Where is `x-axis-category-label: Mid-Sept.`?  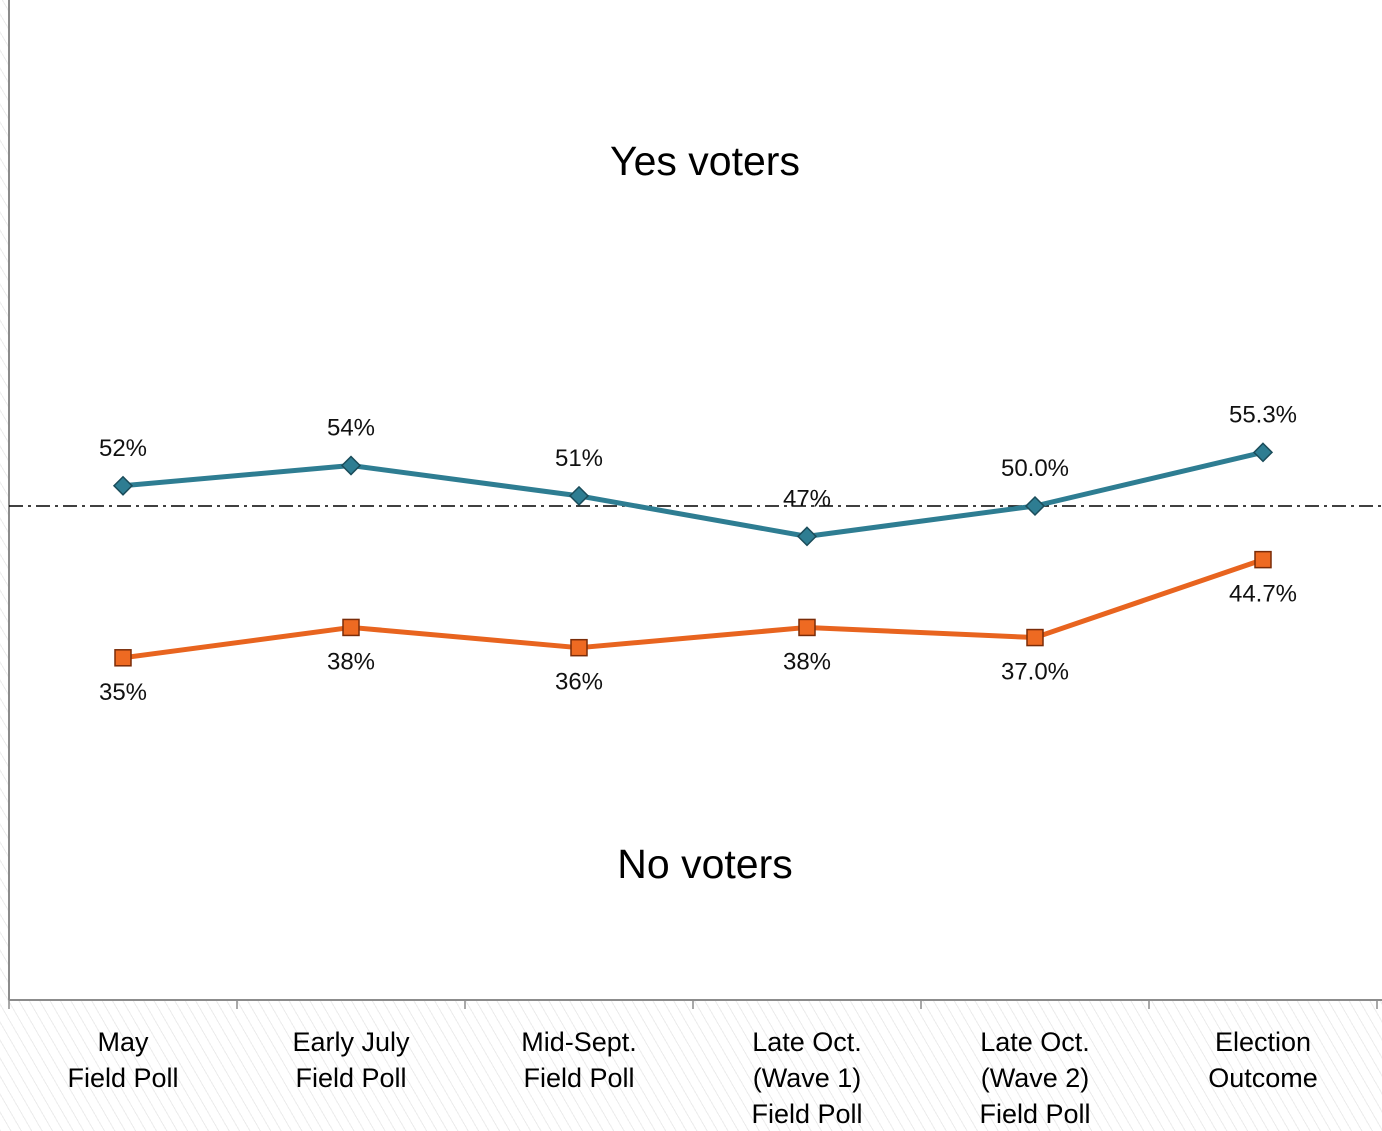 x-axis-category-label: Mid-Sept. is located at coordinates (579, 1042).